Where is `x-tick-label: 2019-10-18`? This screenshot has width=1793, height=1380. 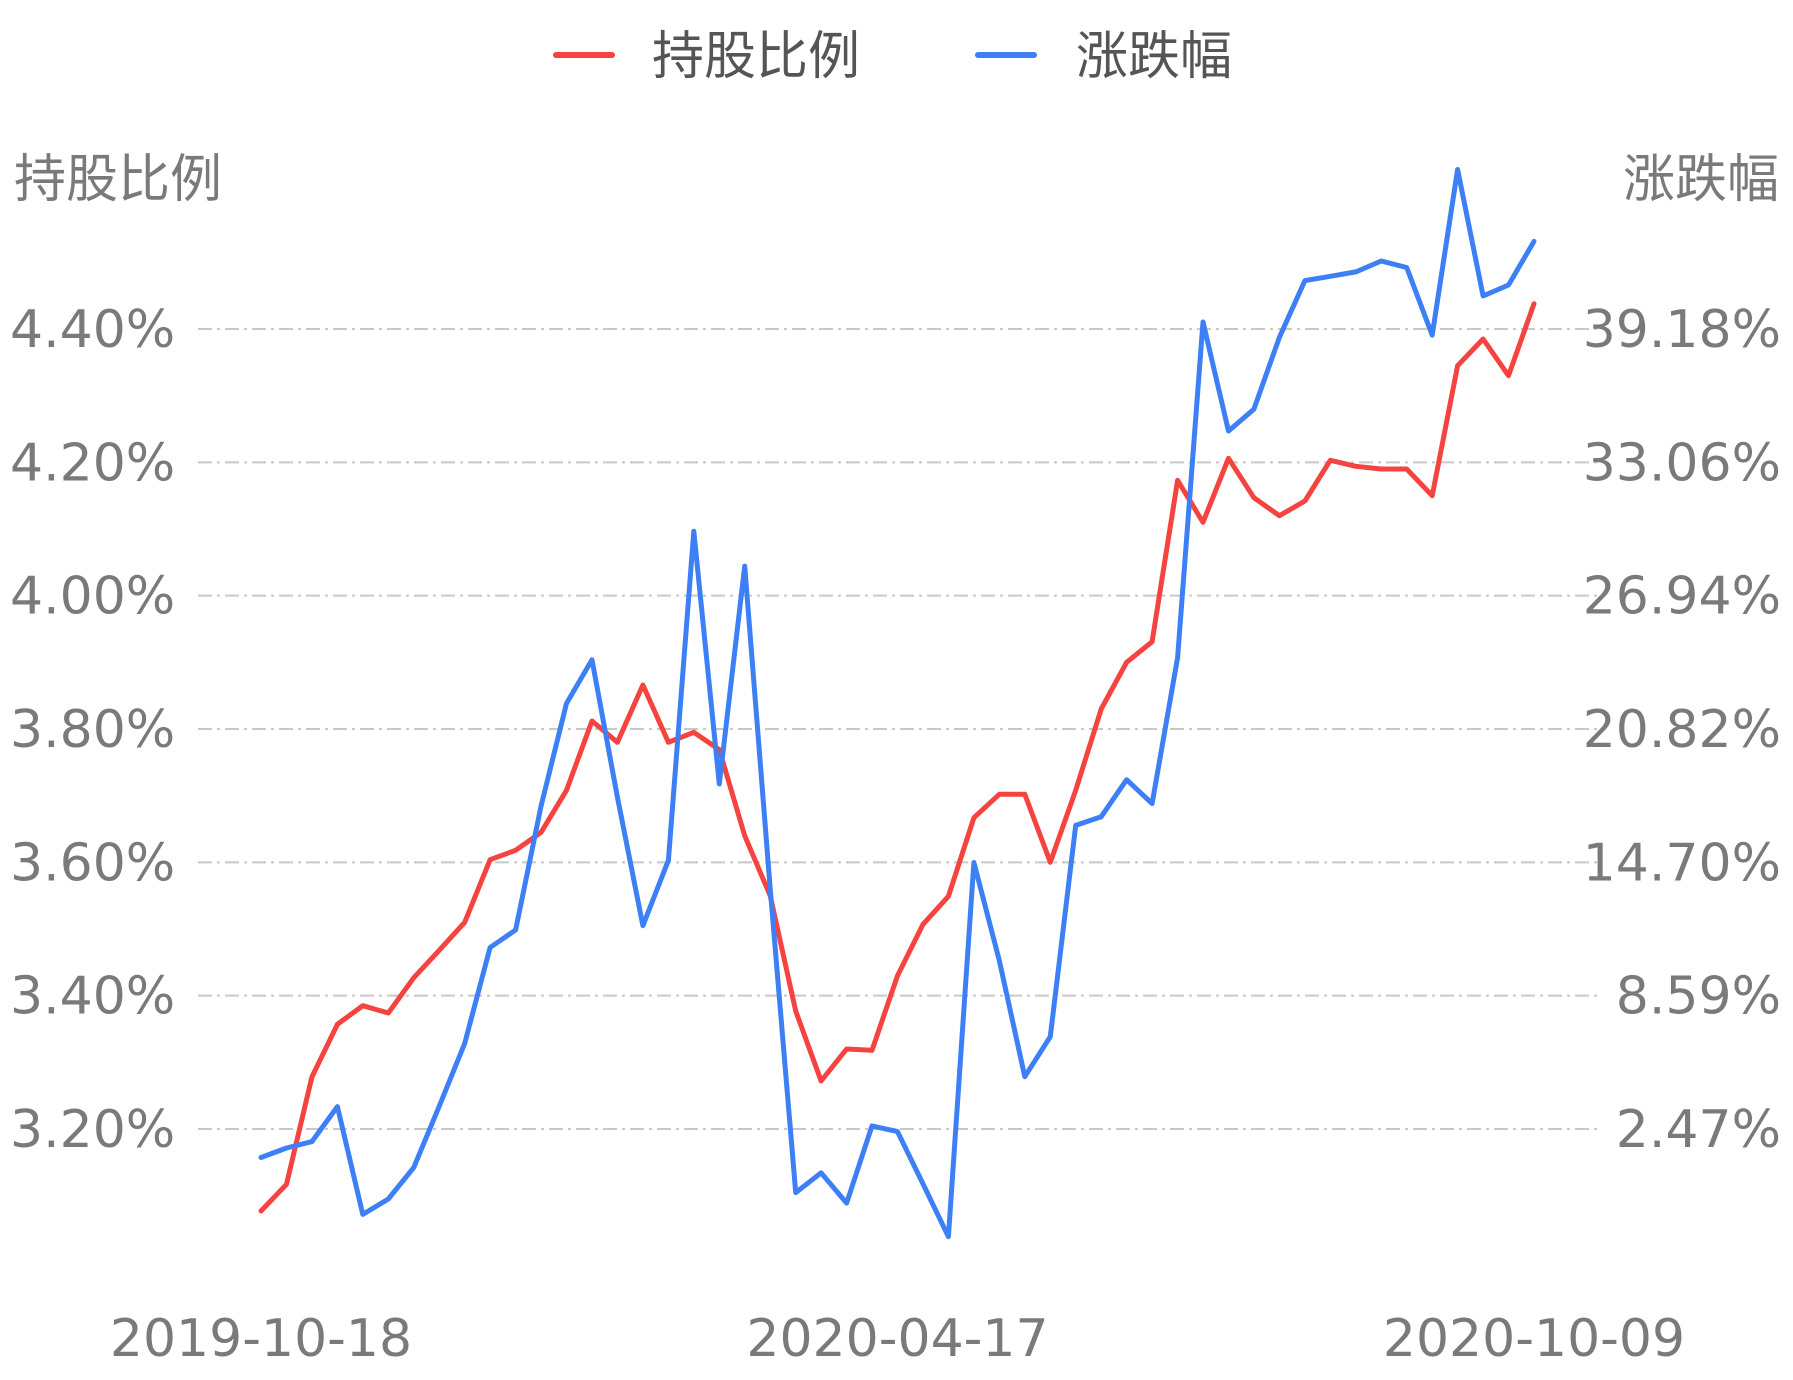 x-tick-label: 2019-10-18 is located at coordinates (261, 1339).